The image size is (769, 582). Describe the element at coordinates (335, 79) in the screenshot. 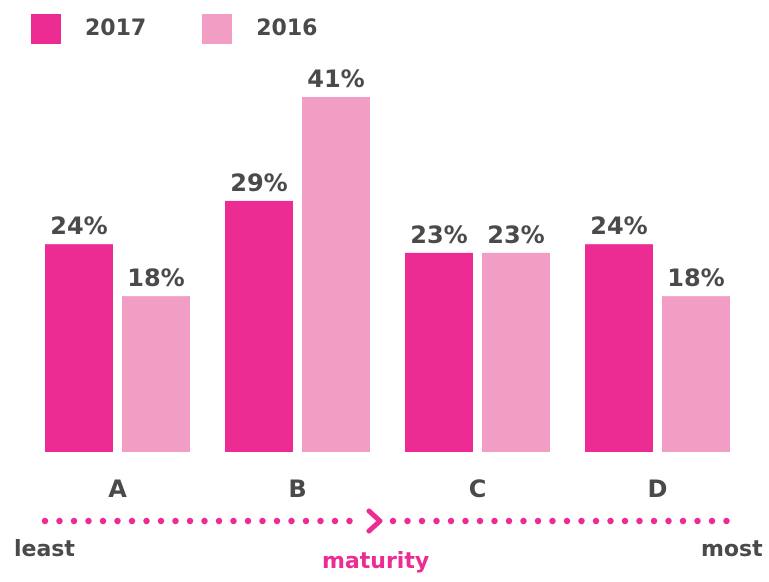

I see `value-label-2016-B: 41%` at that location.